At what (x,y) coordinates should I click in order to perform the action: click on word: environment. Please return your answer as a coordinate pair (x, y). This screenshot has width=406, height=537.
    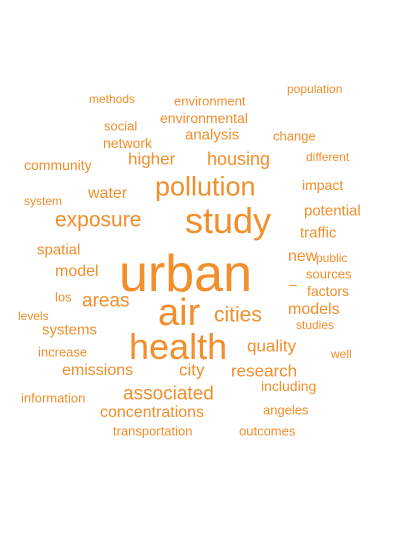
    Looking at the image, I should click on (210, 101).